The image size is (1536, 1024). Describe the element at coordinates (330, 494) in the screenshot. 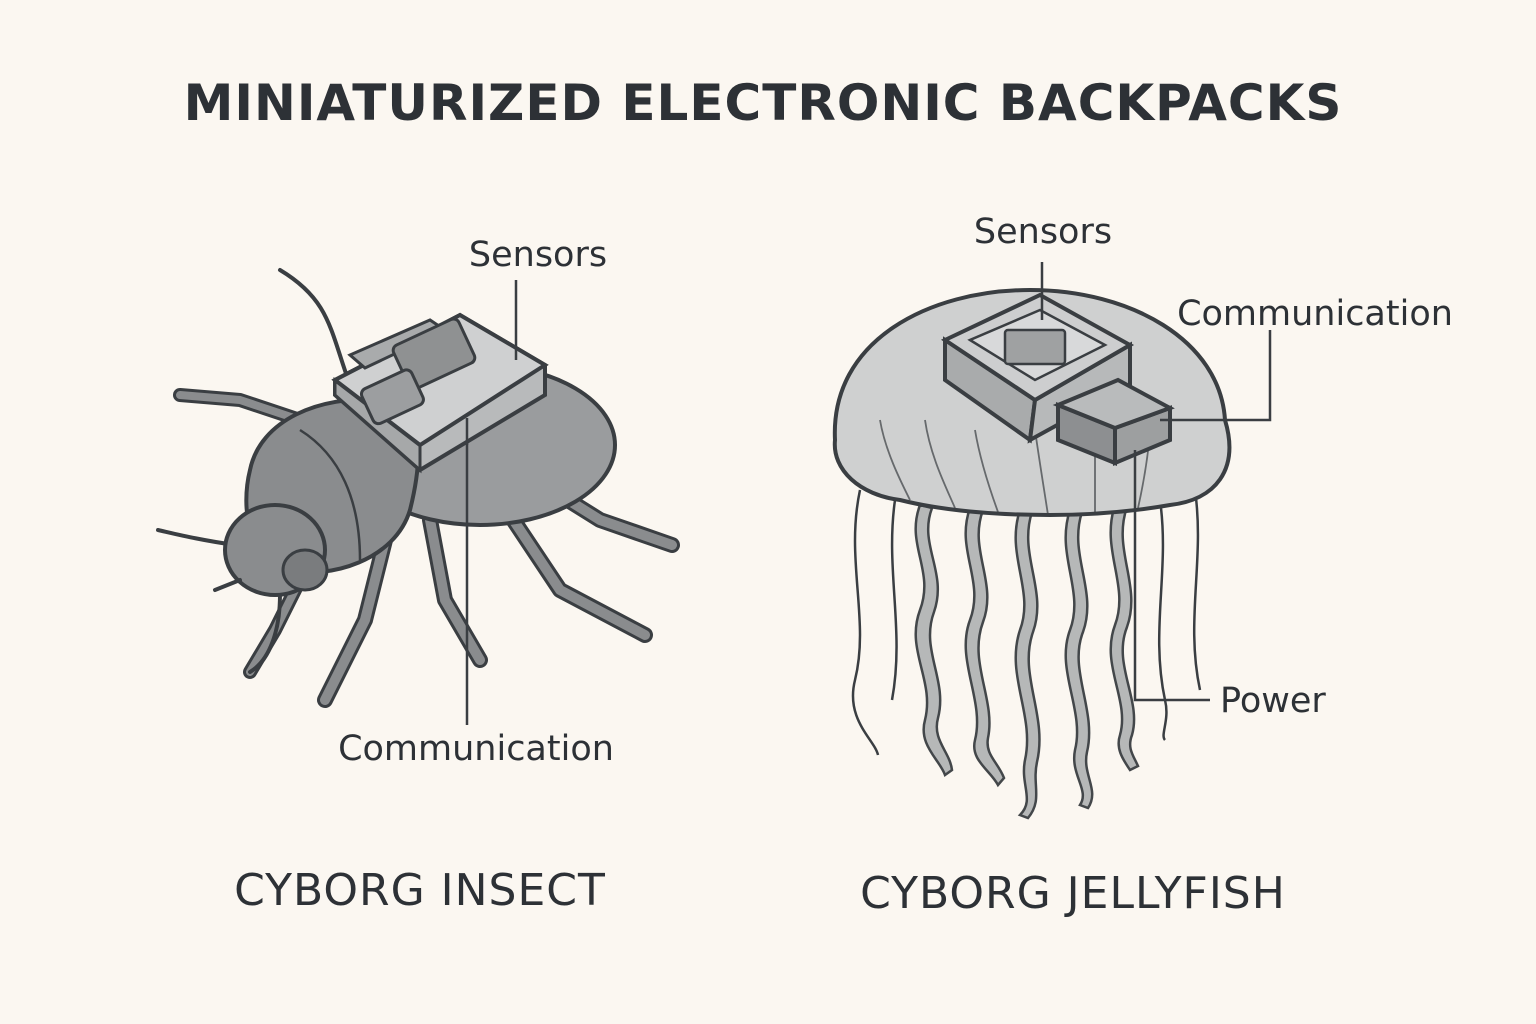

I see `insect-body-ridge` at that location.